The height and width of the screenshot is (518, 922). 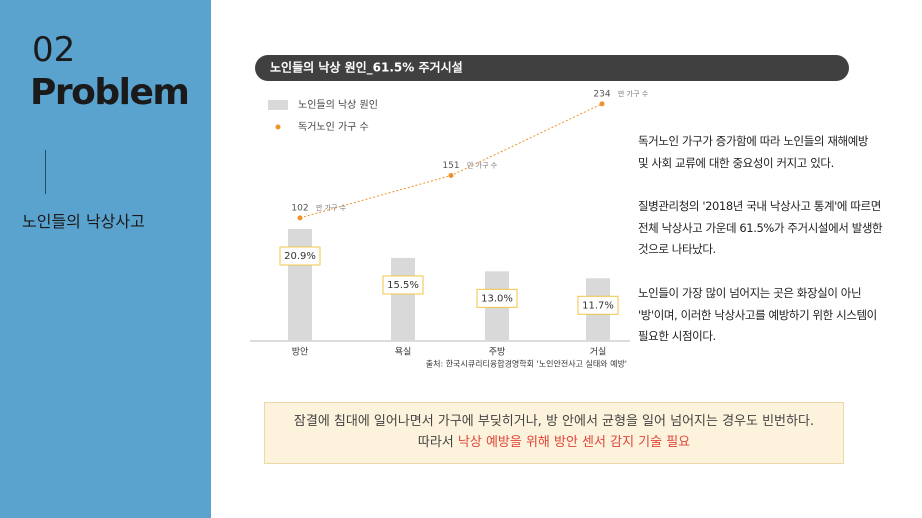 What do you see at coordinates (435, 442) in the screenshot?
I see `callout-text: 따라서` at bounding box center [435, 442].